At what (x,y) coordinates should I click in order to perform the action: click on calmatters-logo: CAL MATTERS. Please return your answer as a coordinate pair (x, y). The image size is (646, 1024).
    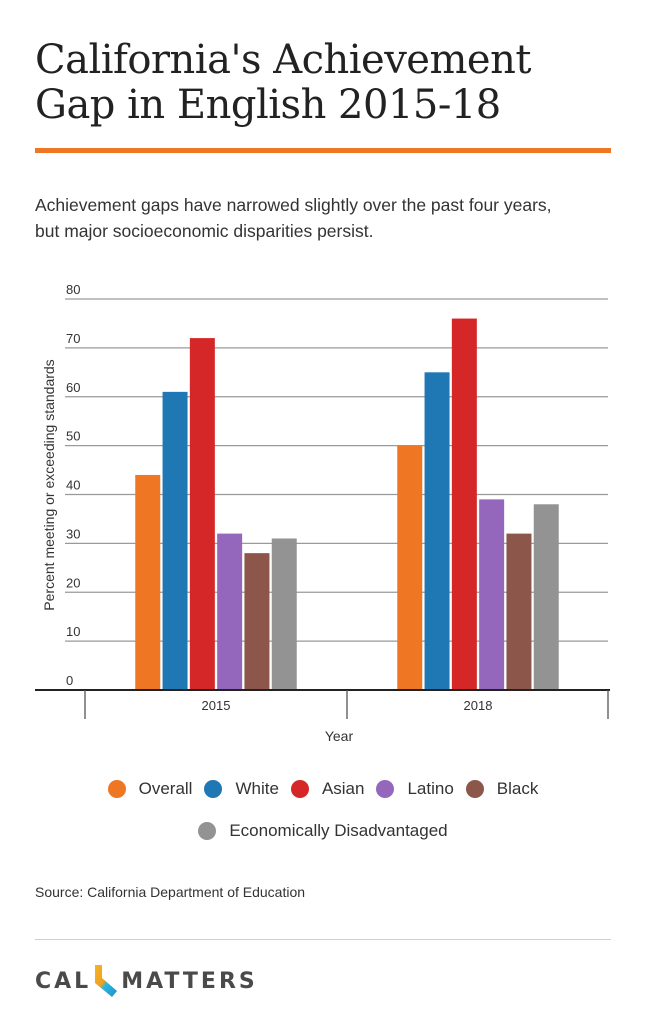
    Looking at the image, I should click on (146, 981).